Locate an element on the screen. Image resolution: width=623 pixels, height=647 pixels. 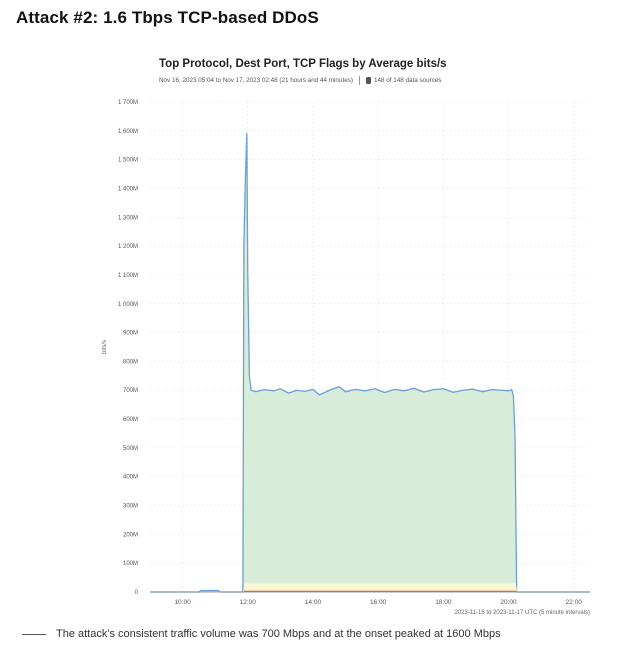
series-area is located at coordinates (380, 587).